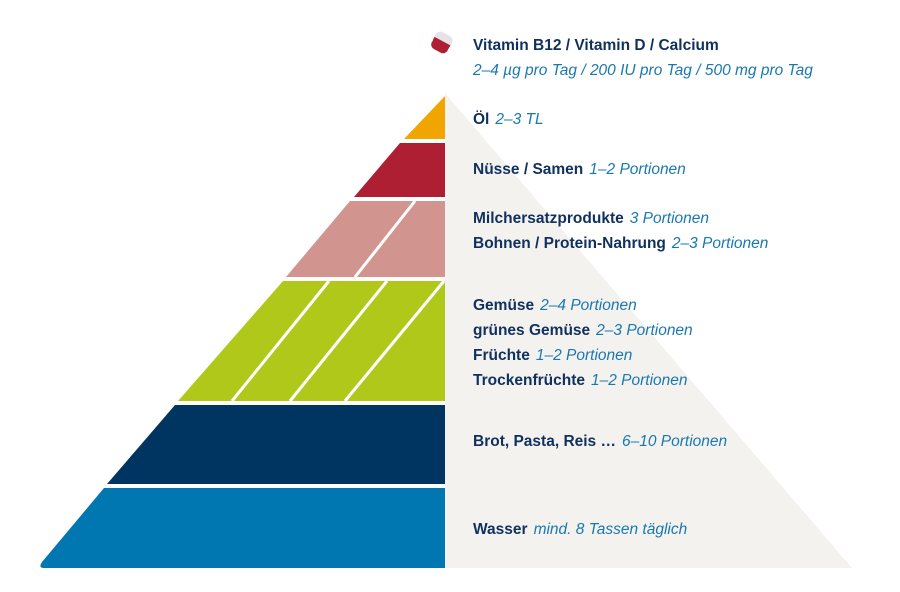 The image size is (900, 592). Describe the element at coordinates (243, 528) in the screenshot. I see `level-water` at that location.